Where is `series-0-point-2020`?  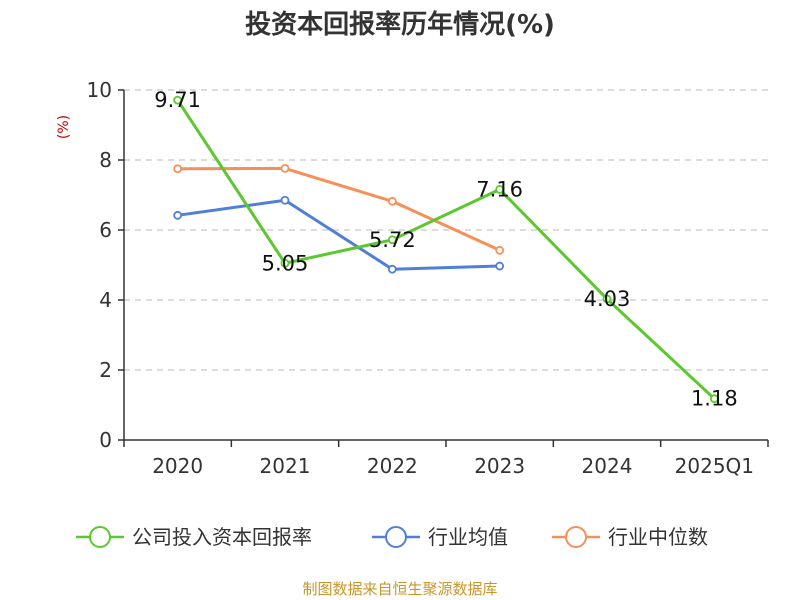
series-0-point-2020 is located at coordinates (178, 100).